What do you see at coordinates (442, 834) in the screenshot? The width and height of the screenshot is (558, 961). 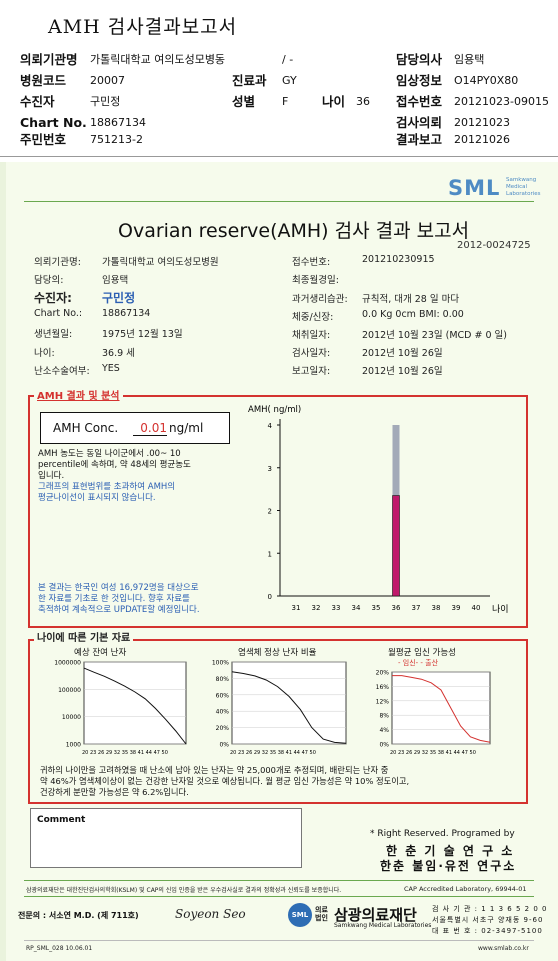 I see `rights-text: * Right Reserved. Programed by` at bounding box center [442, 834].